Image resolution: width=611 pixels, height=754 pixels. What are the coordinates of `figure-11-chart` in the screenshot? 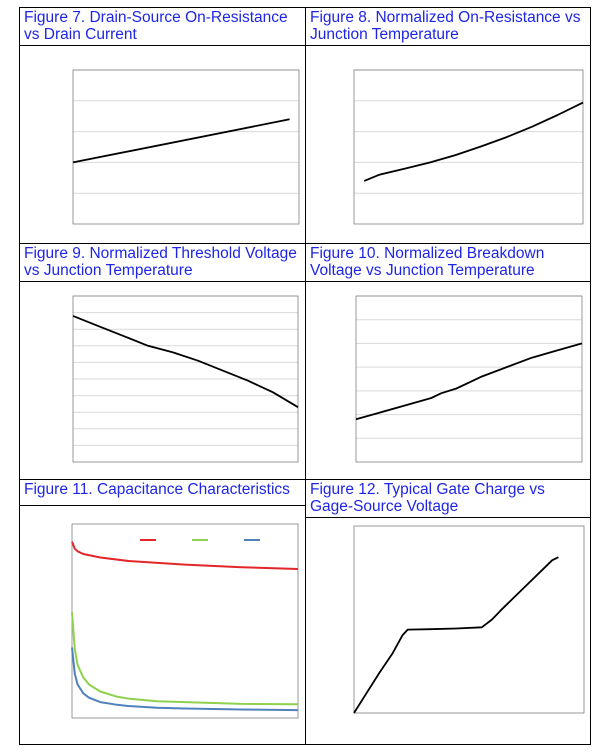 It's located at (185, 621).